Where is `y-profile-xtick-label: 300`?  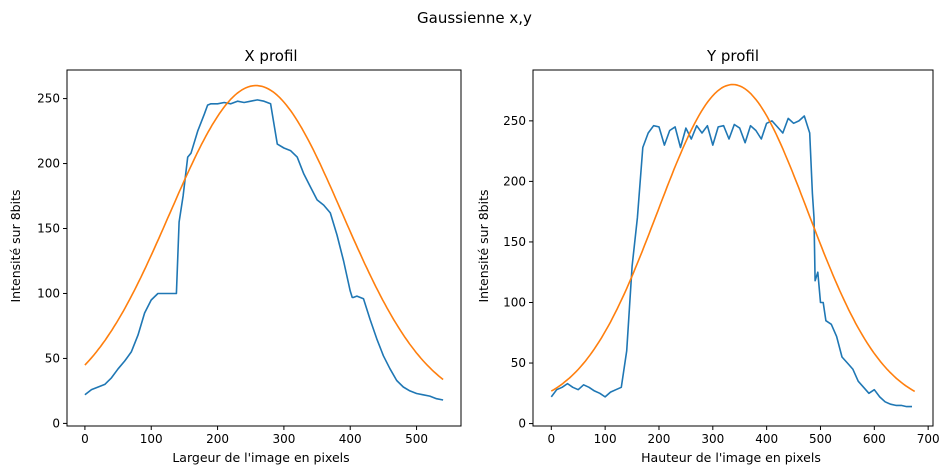
y-profile-xtick-label: 300 is located at coordinates (712, 439).